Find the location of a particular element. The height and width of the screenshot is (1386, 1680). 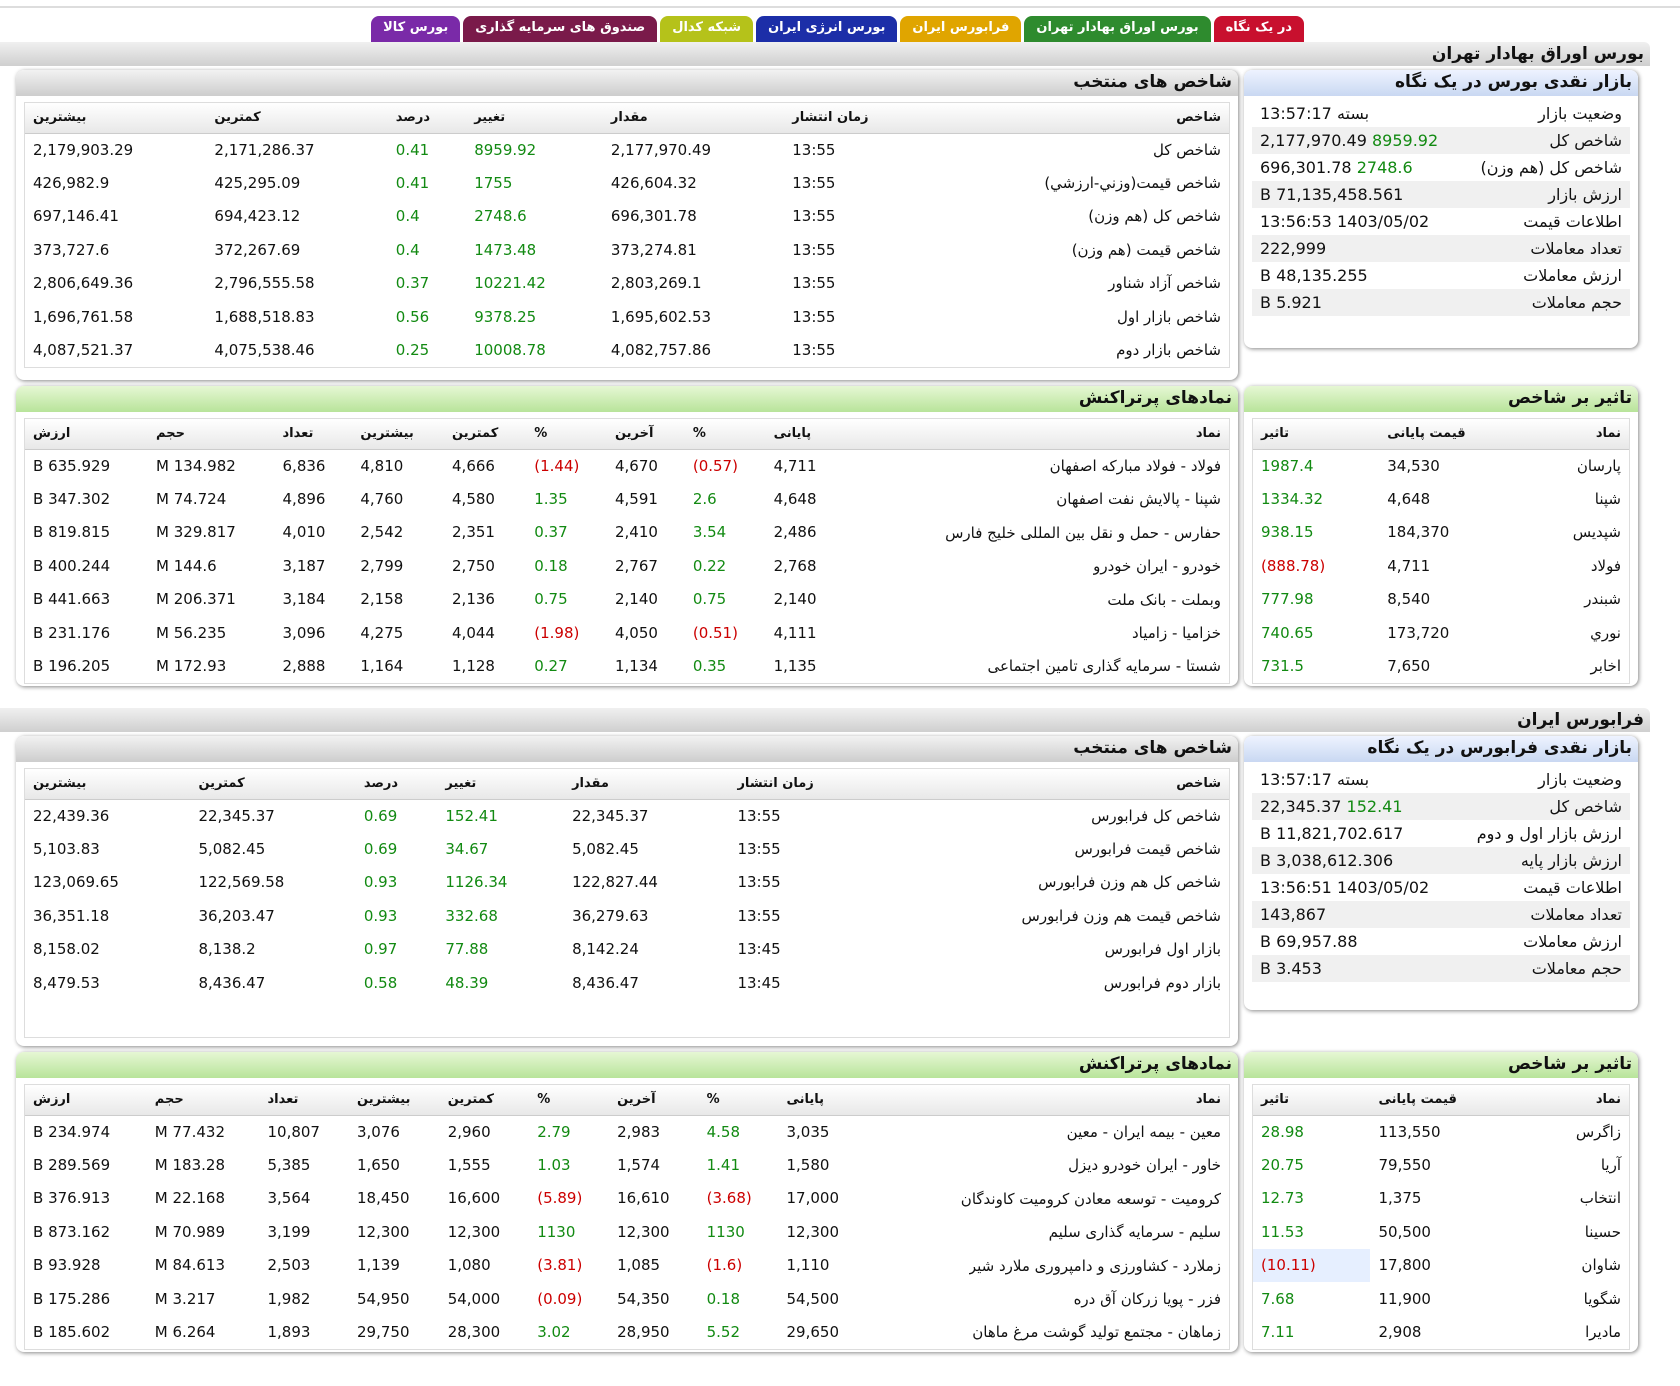

tab-4: شبکه کدال is located at coordinates (707, 30).